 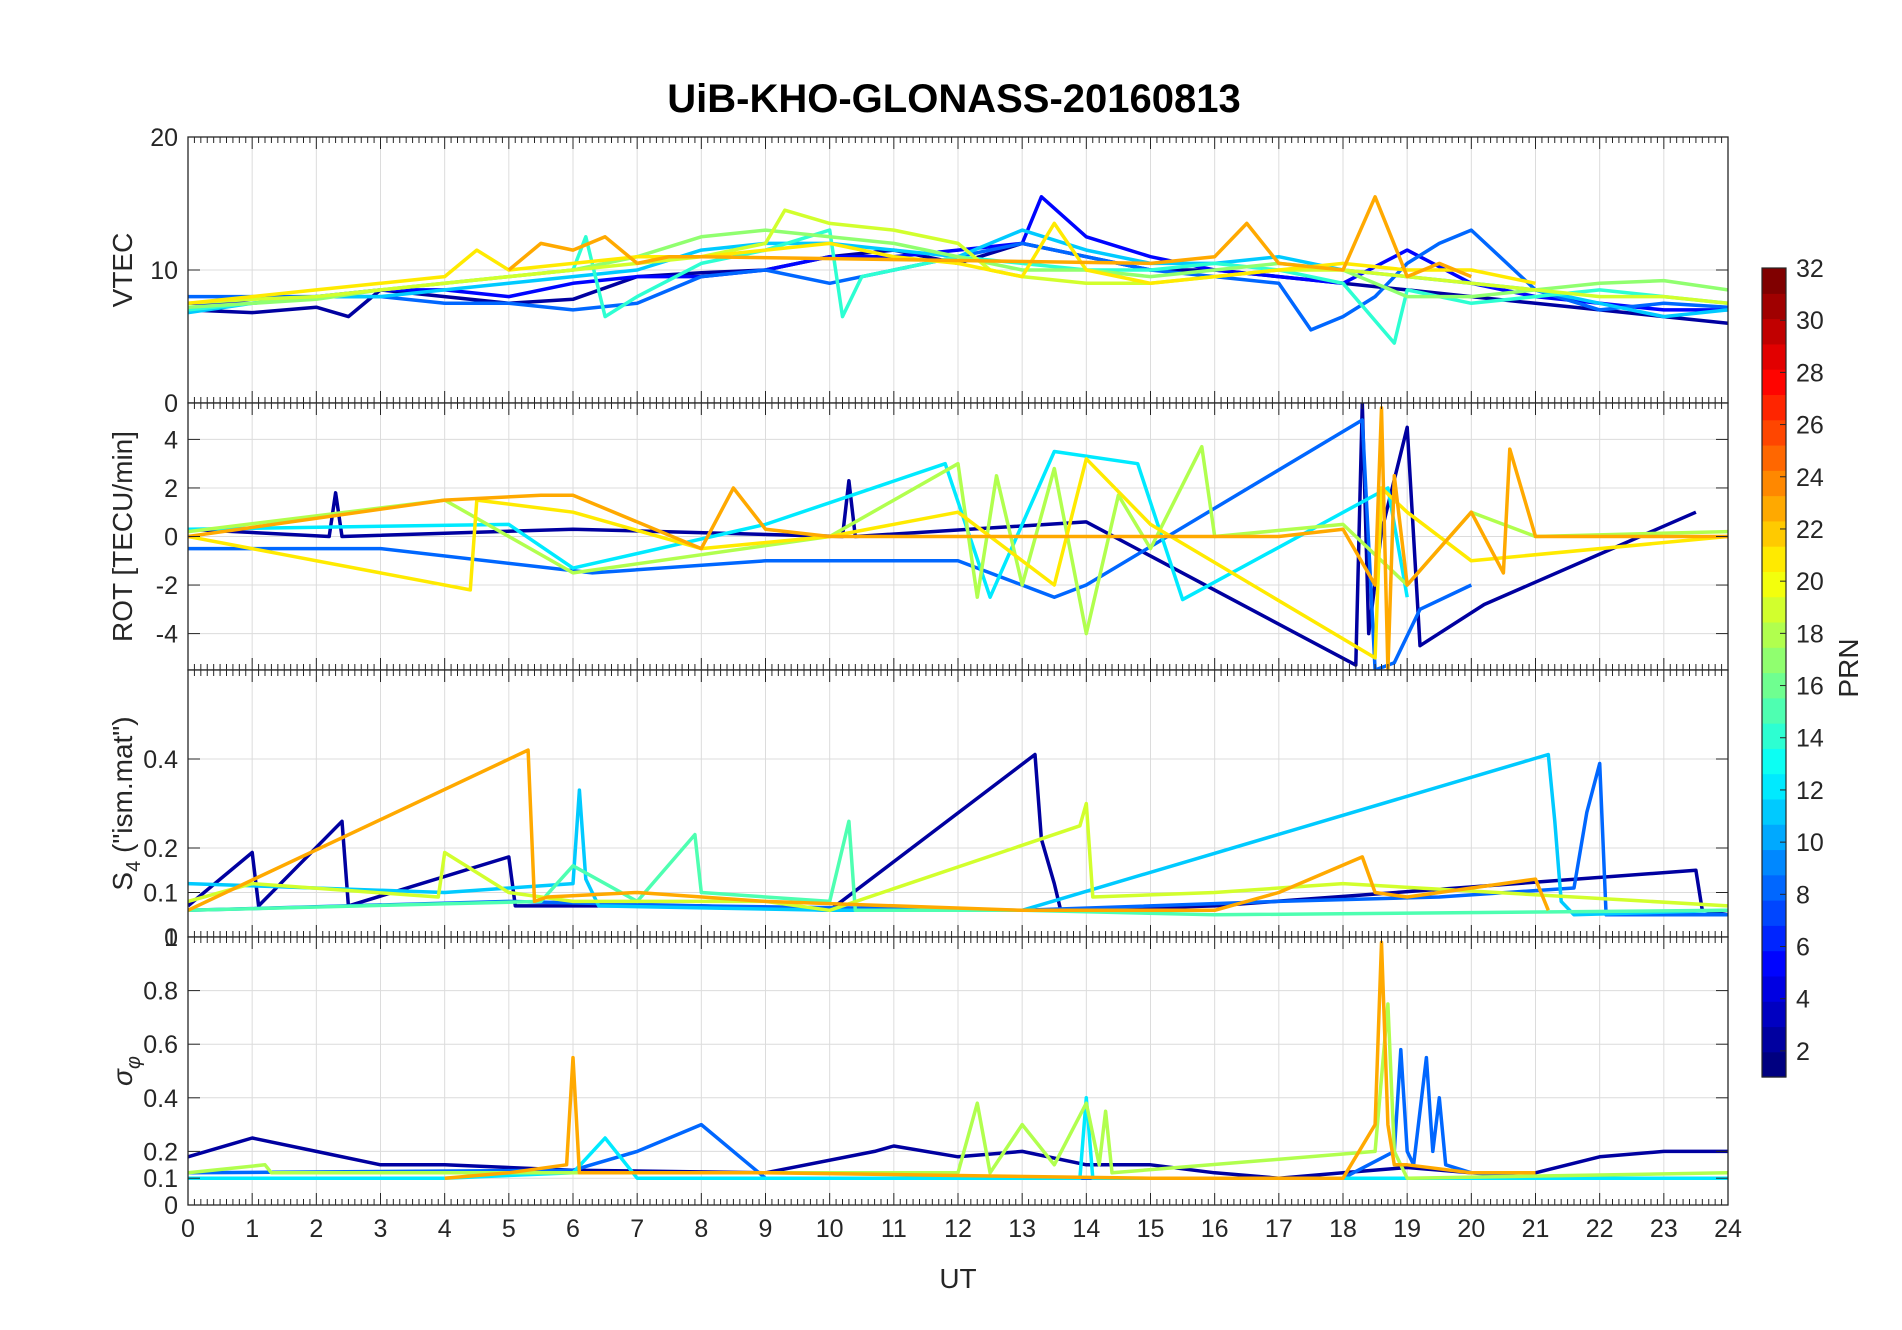 What do you see at coordinates (1810, 791) in the screenshot?
I see `colorbar-tick-label: 12` at bounding box center [1810, 791].